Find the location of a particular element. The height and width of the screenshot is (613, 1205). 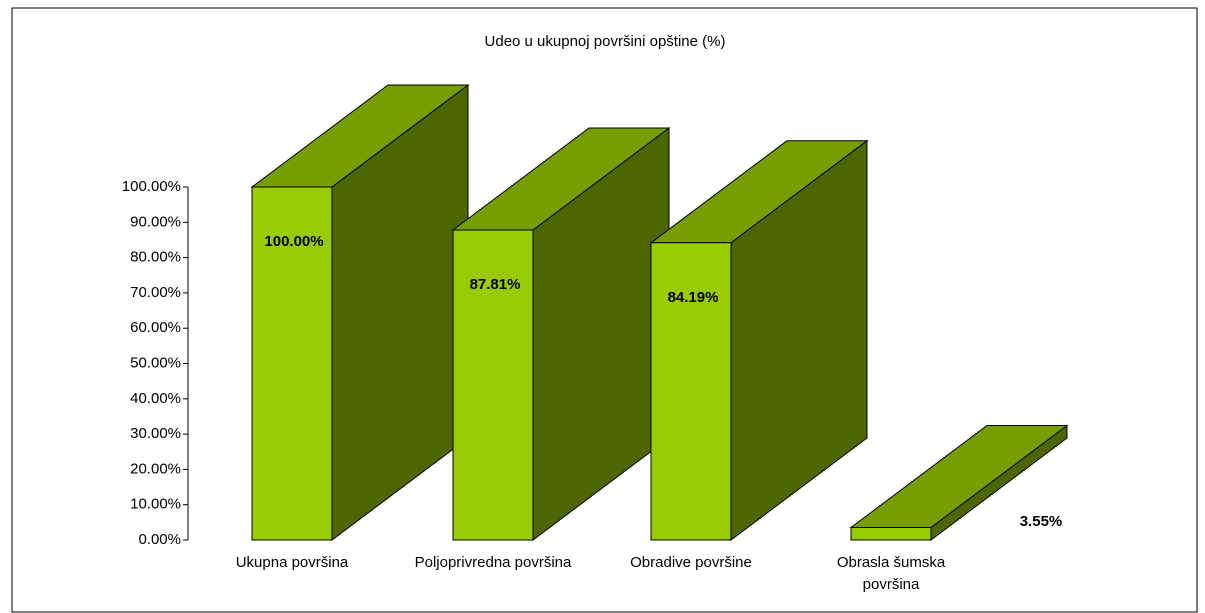

y-tick-label: 30.00% is located at coordinates (155, 433).